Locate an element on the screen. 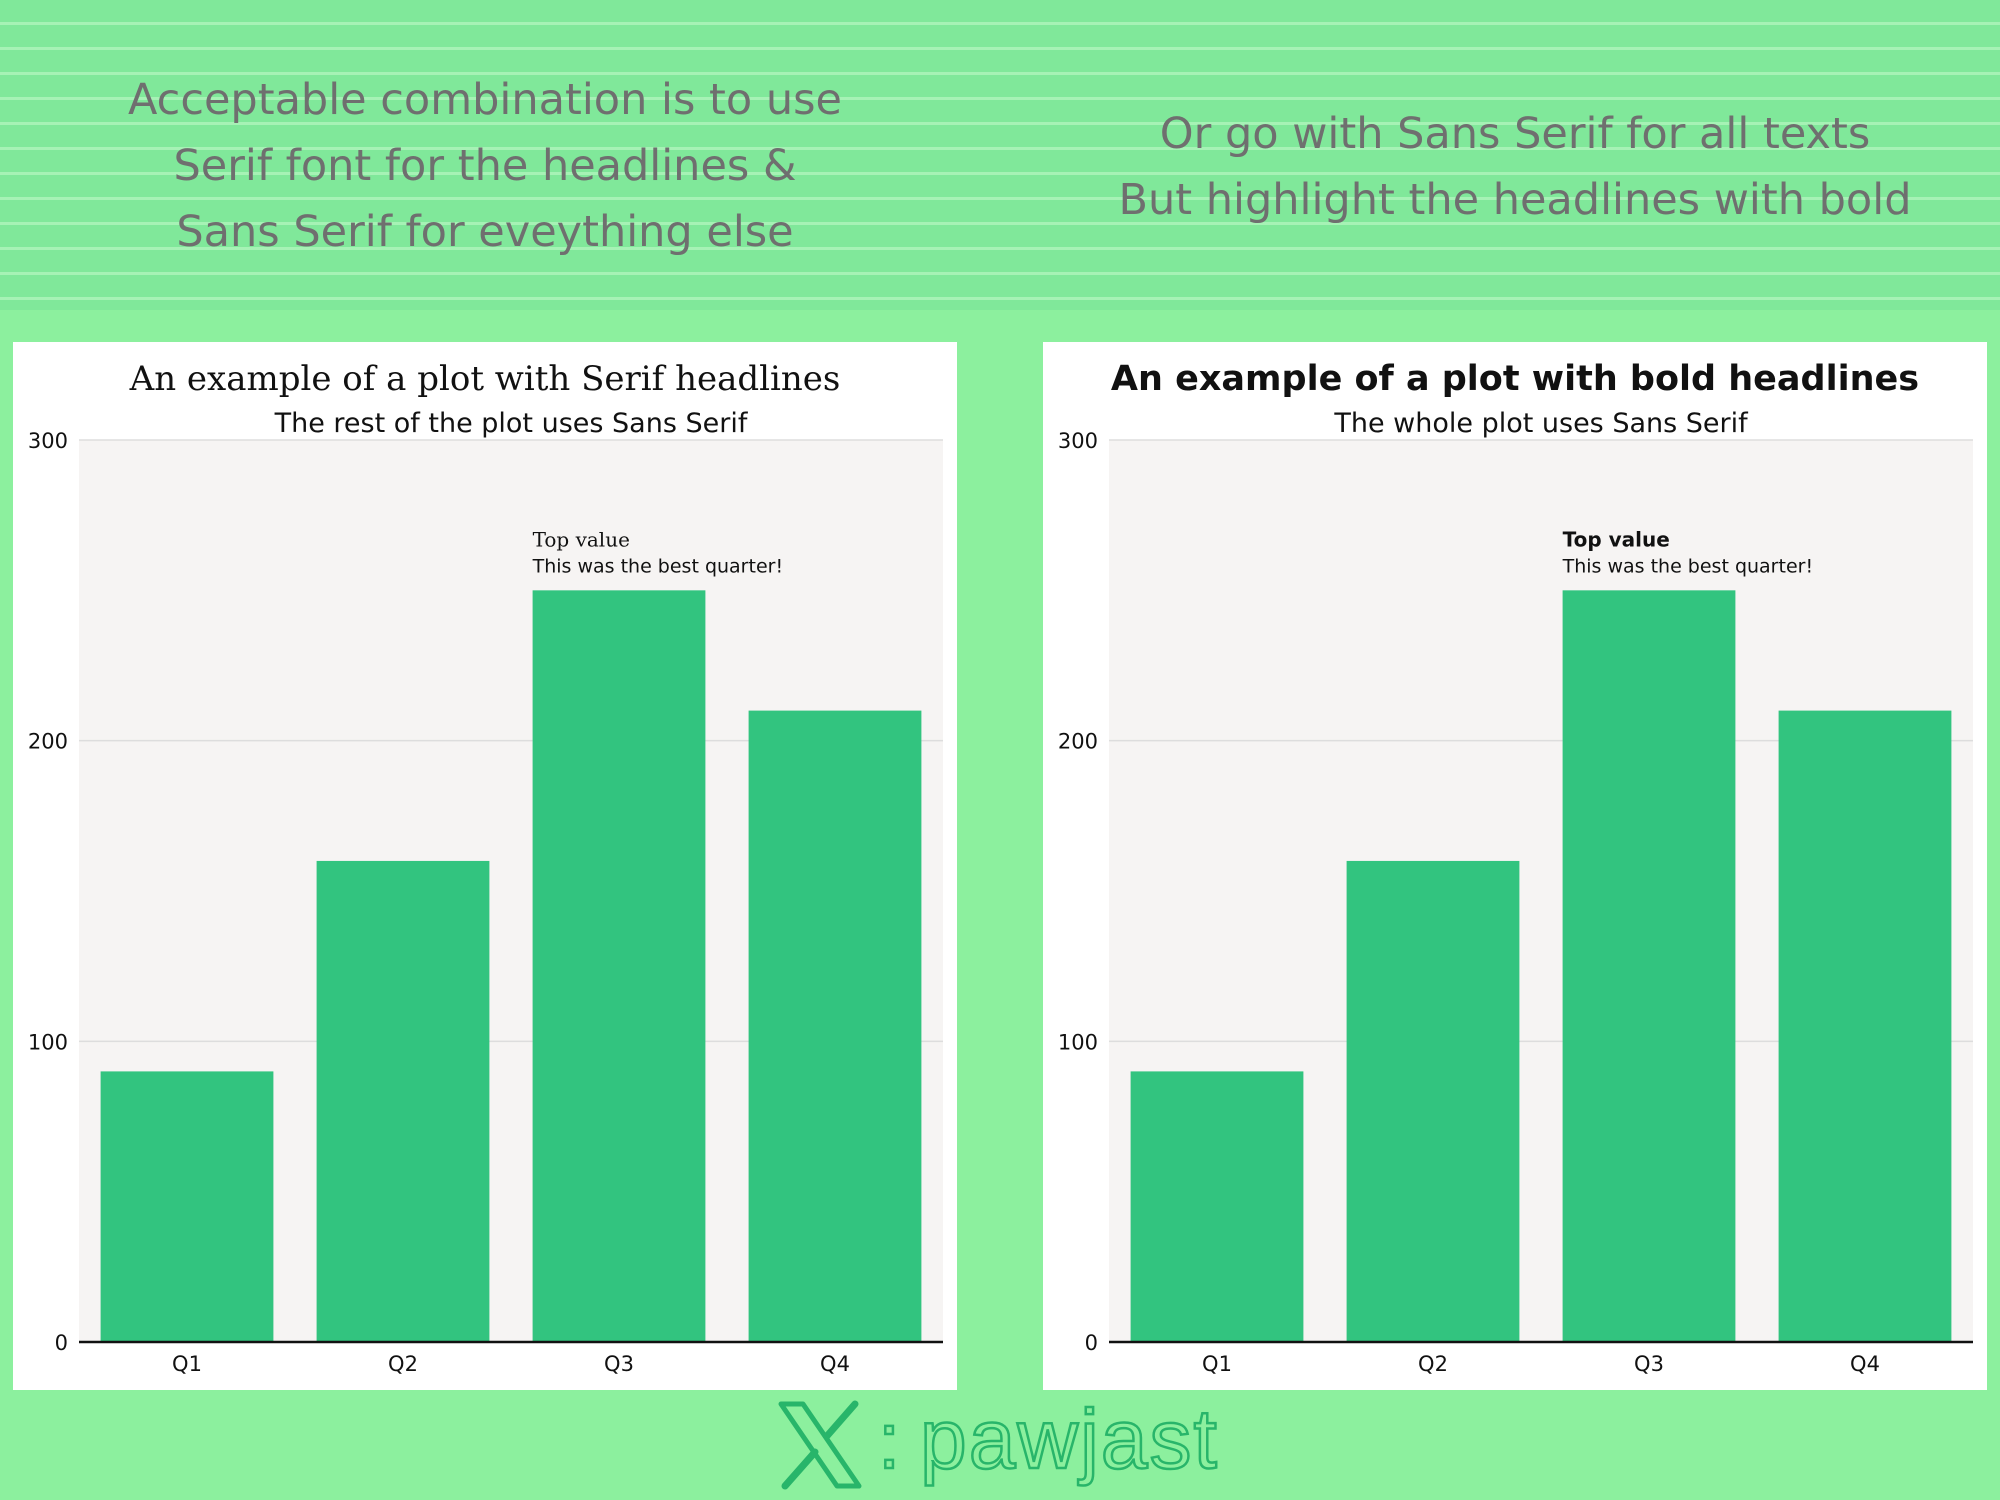 This screenshot has height=1500, width=2000. footer-credit: : pawjast is located at coordinates (1010, 1443).